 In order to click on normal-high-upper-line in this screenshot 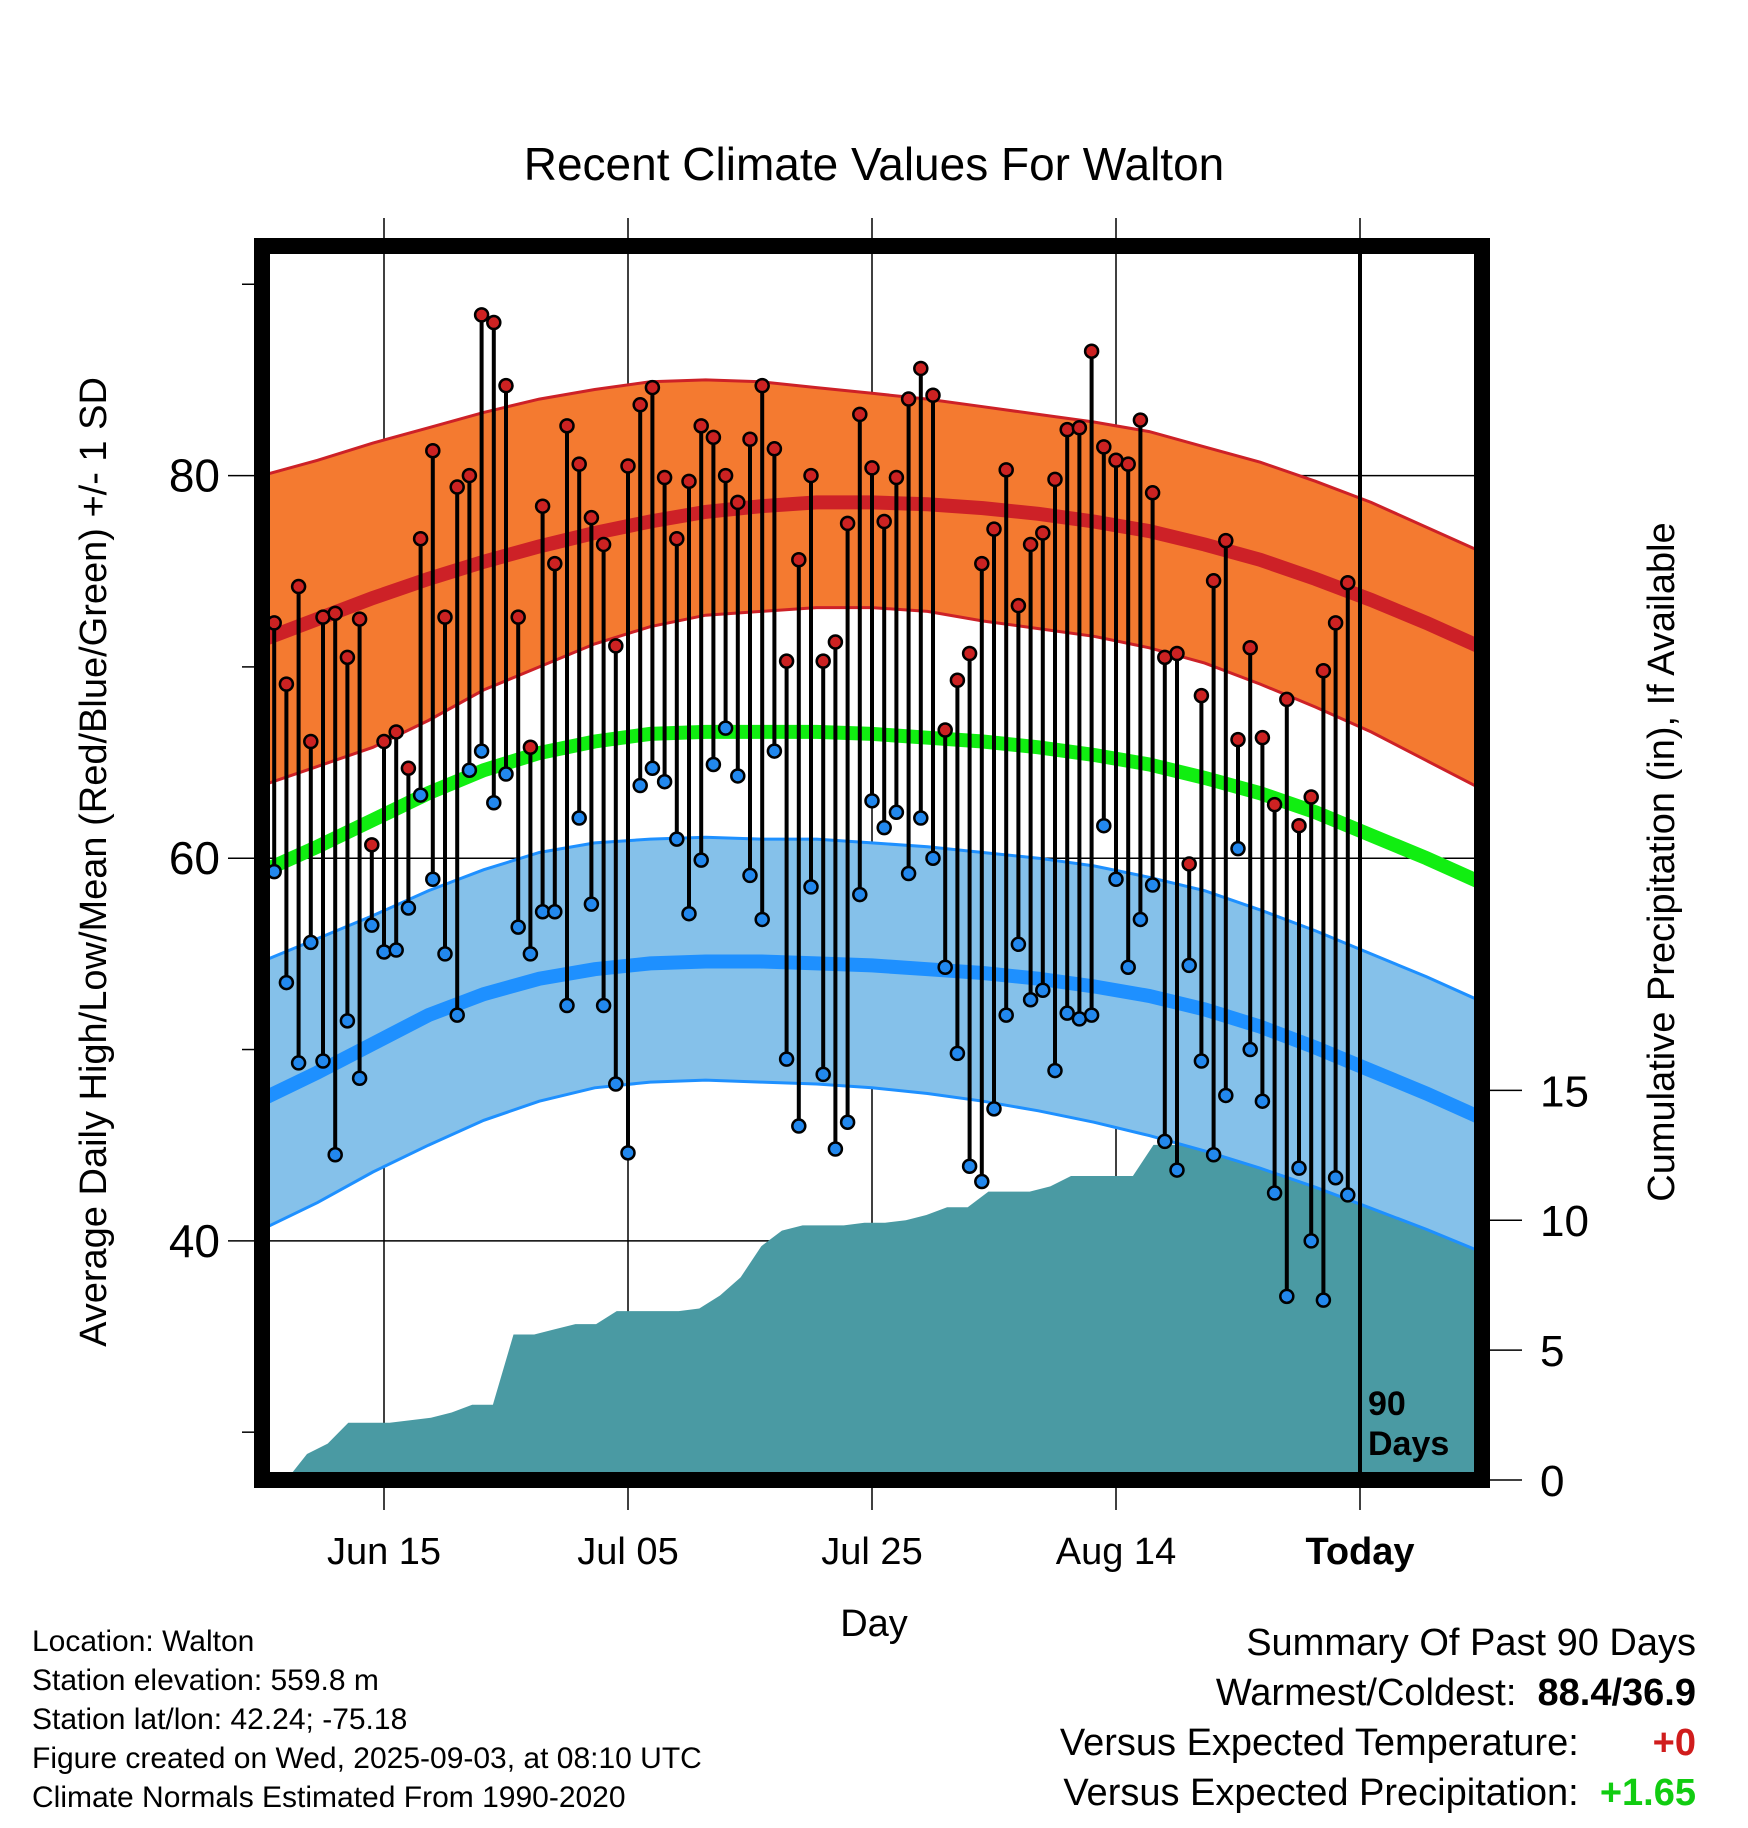, I will do `click(872, 466)`.